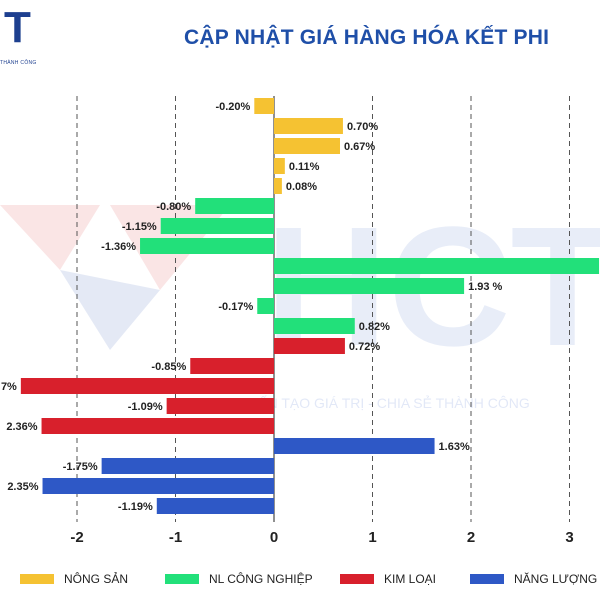 This screenshot has height=600, width=600. What do you see at coordinates (135, 507) in the screenshot?
I see `data-label: -1.19%` at bounding box center [135, 507].